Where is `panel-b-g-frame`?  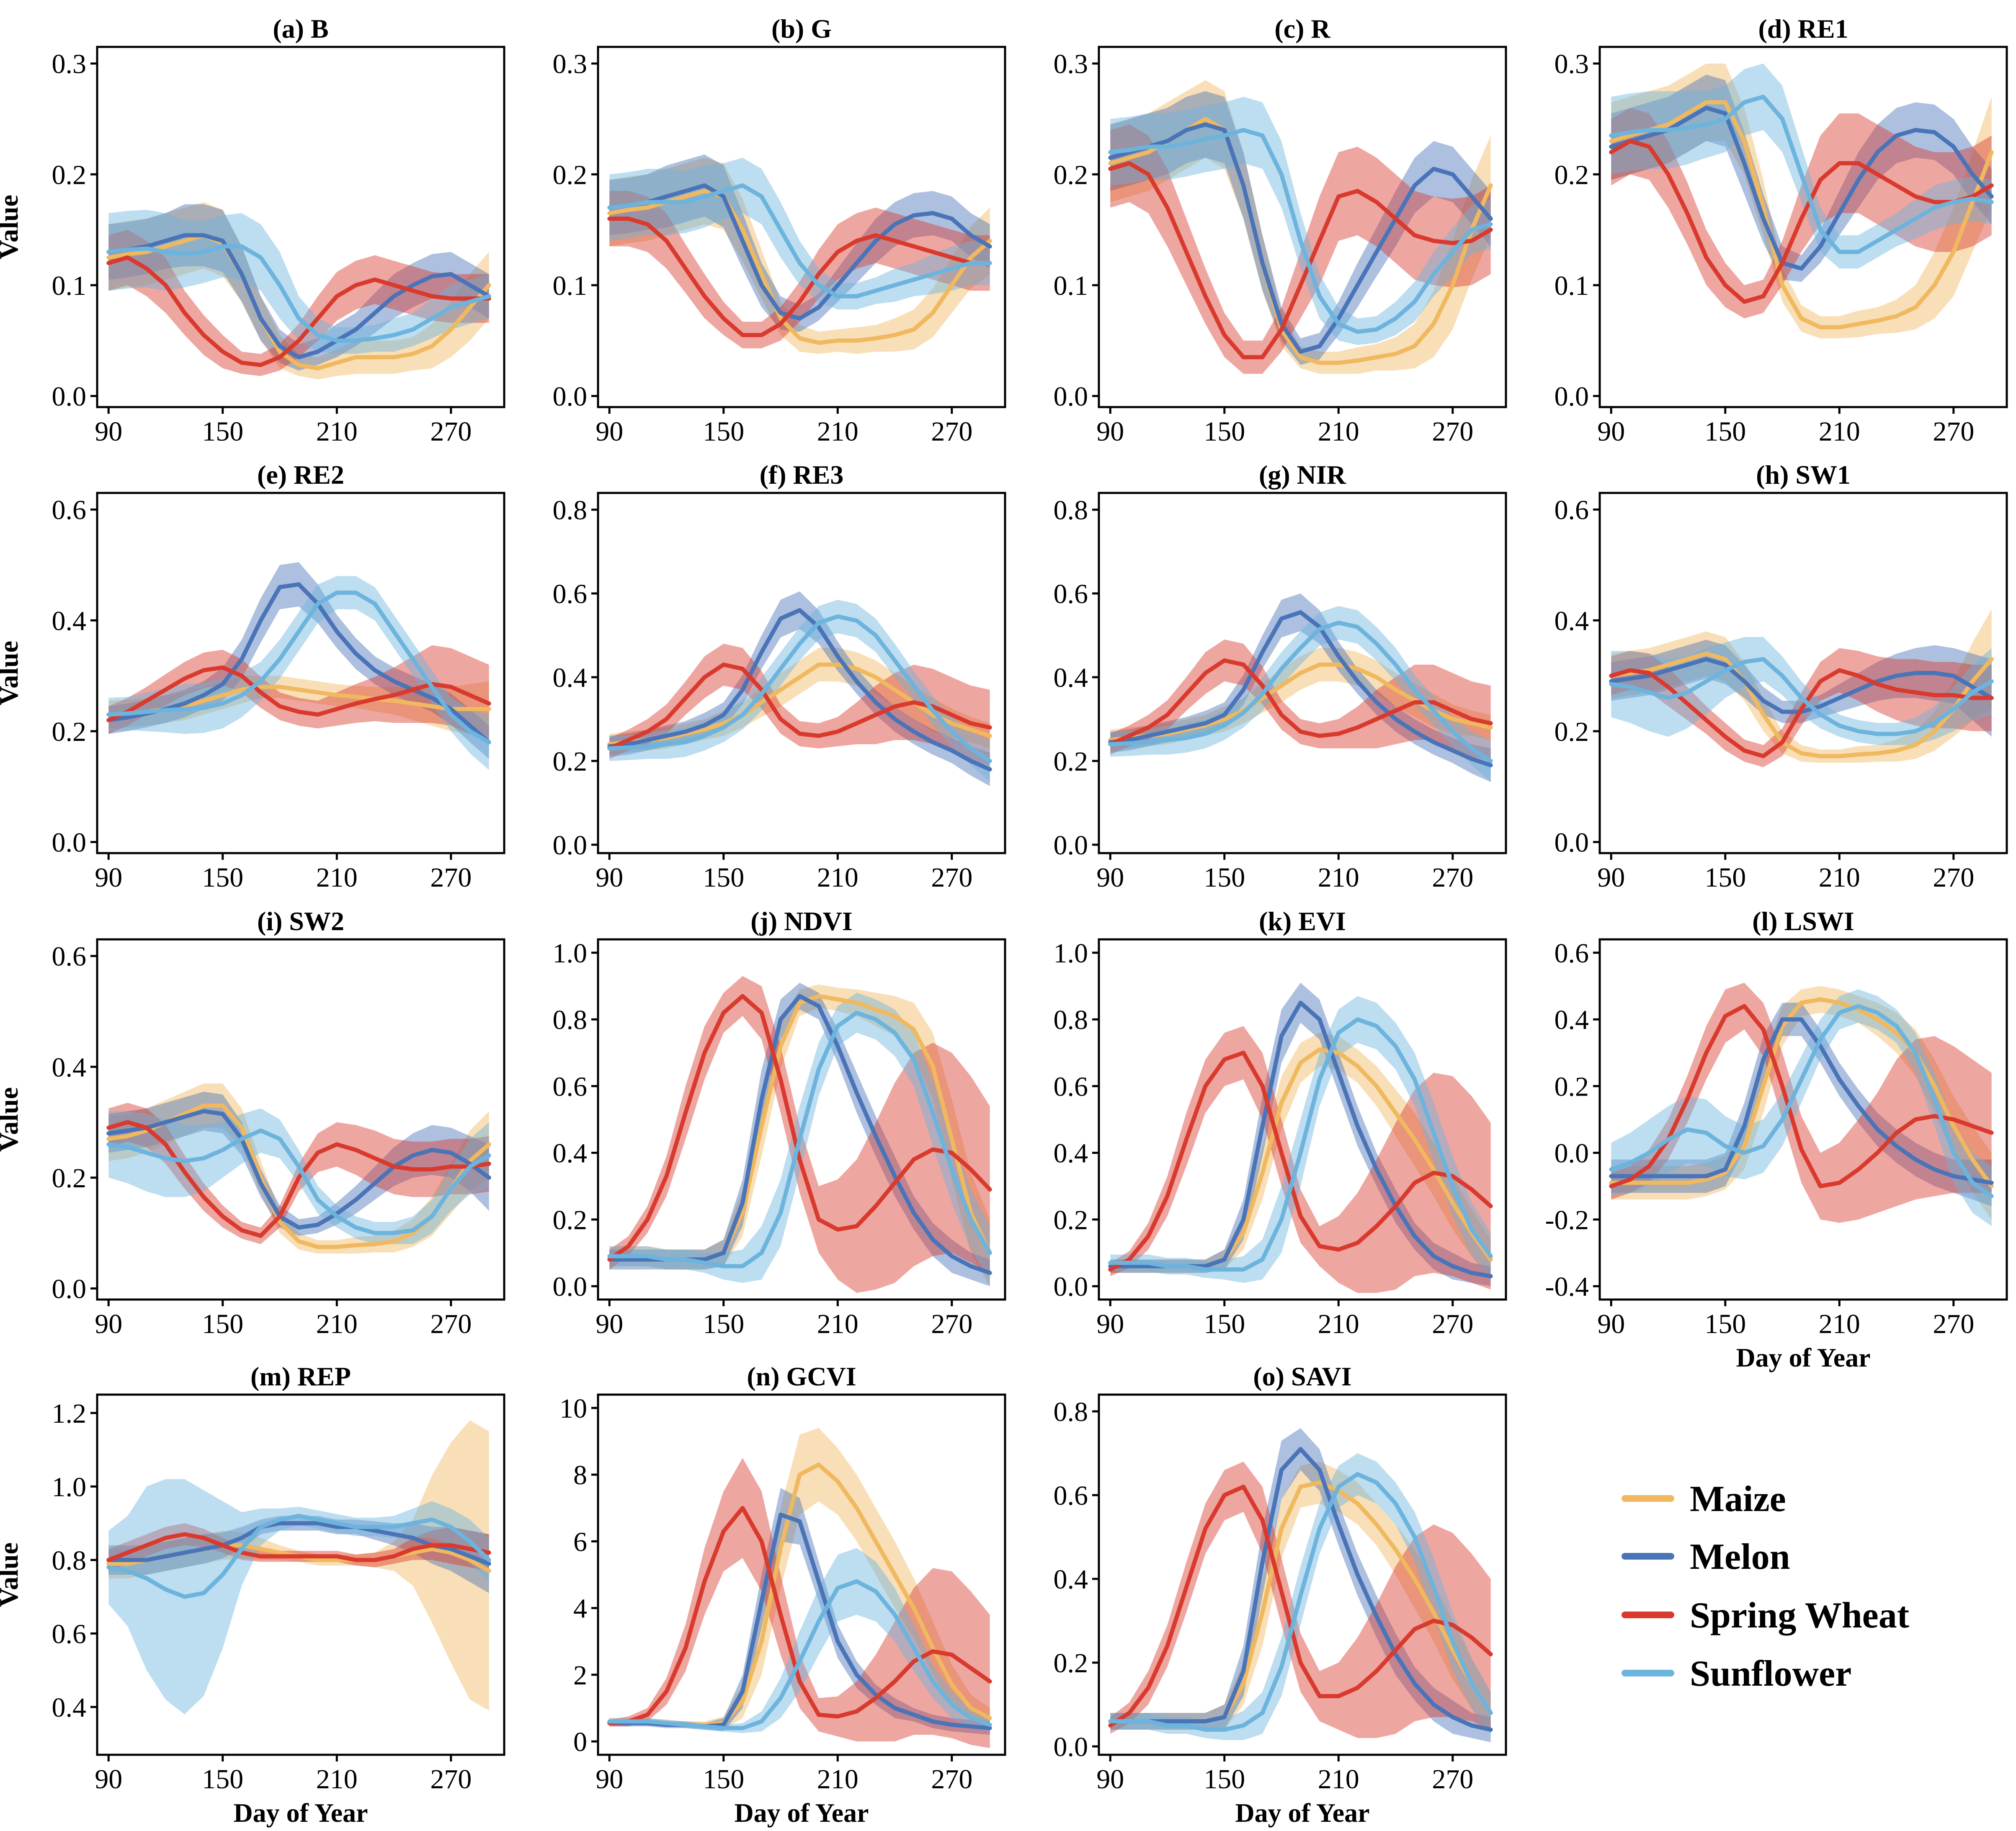
panel-b-g-frame is located at coordinates (802, 227).